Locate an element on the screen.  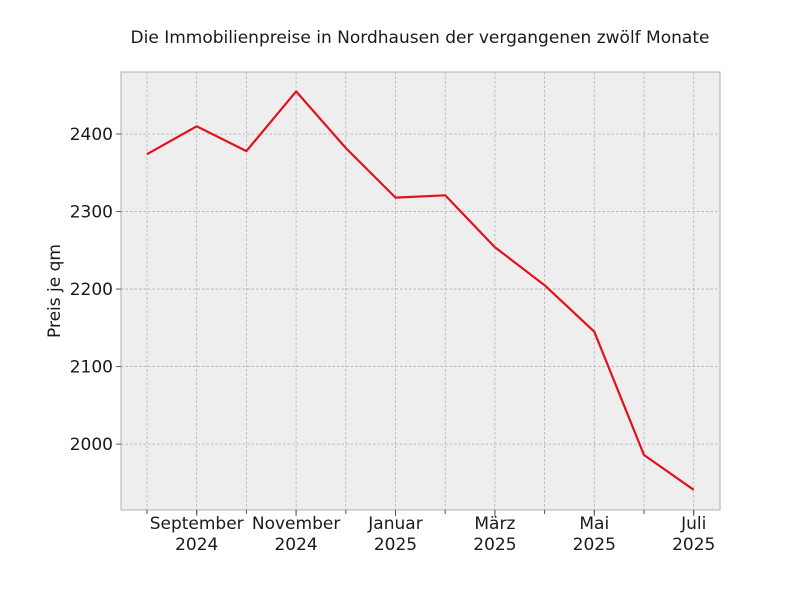
x-tick-month: November is located at coordinates (296, 524).